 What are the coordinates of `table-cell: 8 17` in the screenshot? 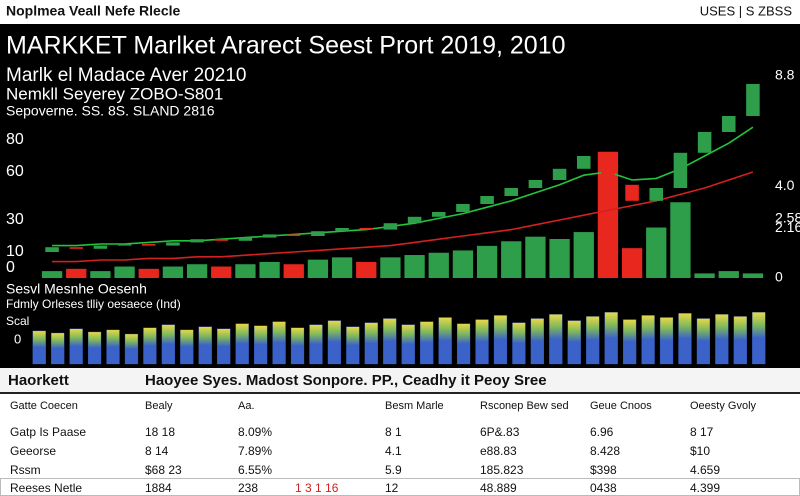 It's located at (702, 432).